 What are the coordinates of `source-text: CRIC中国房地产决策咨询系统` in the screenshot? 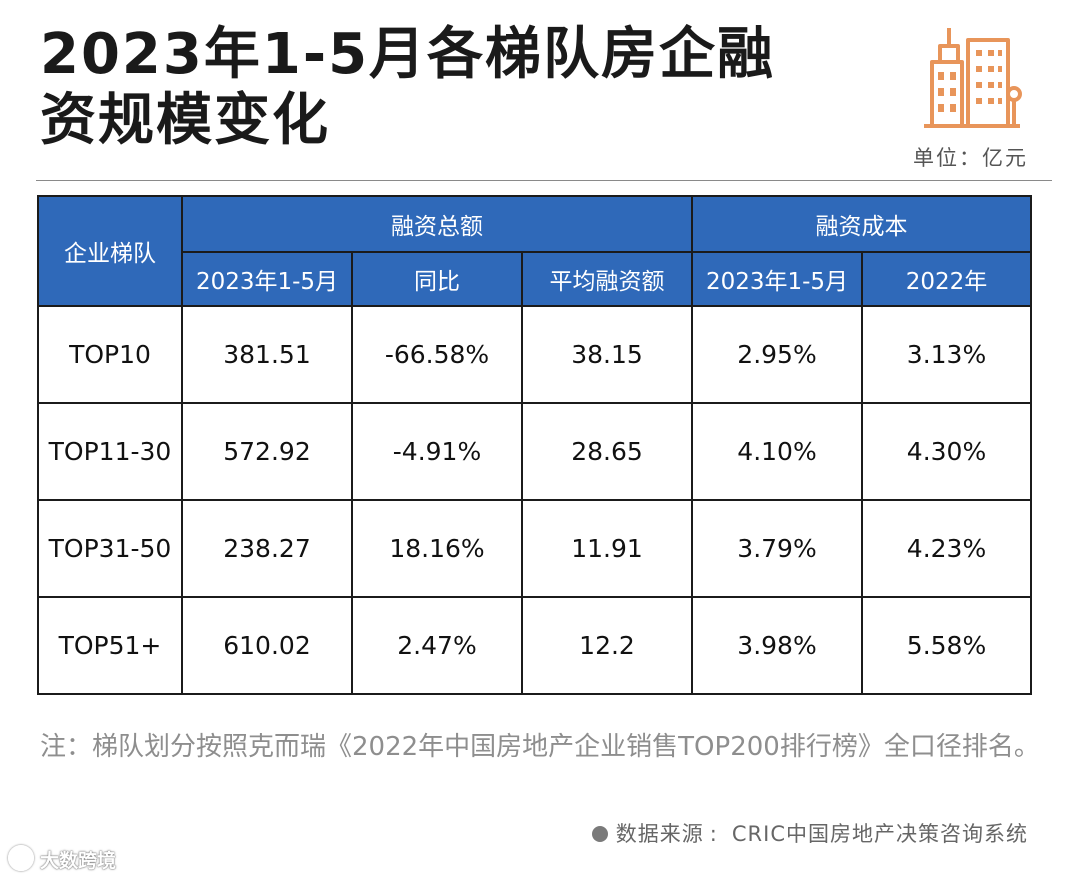 It's located at (879, 834).